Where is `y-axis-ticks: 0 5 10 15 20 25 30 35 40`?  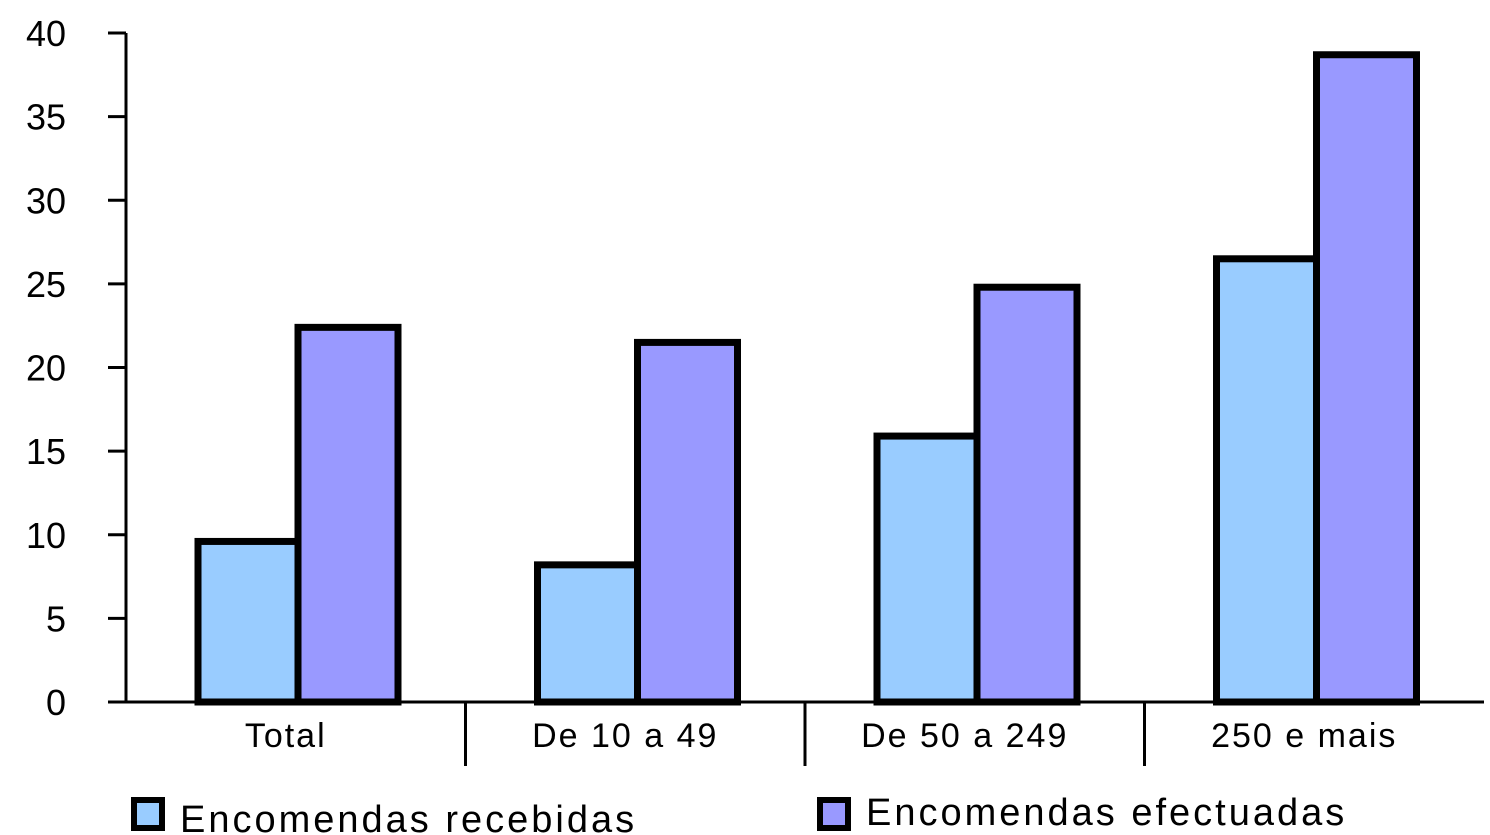 y-axis-ticks: 0 5 10 15 20 25 30 35 40 is located at coordinates (76, 368).